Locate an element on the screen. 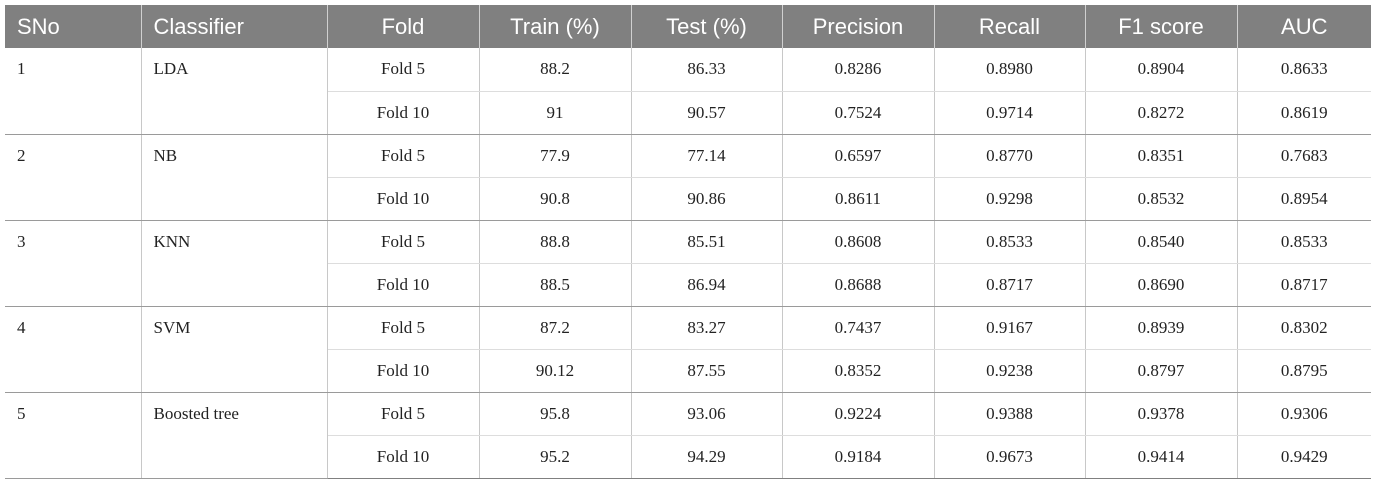 This screenshot has width=1375, height=482. cell-precision: 0.8608 is located at coordinates (858, 242).